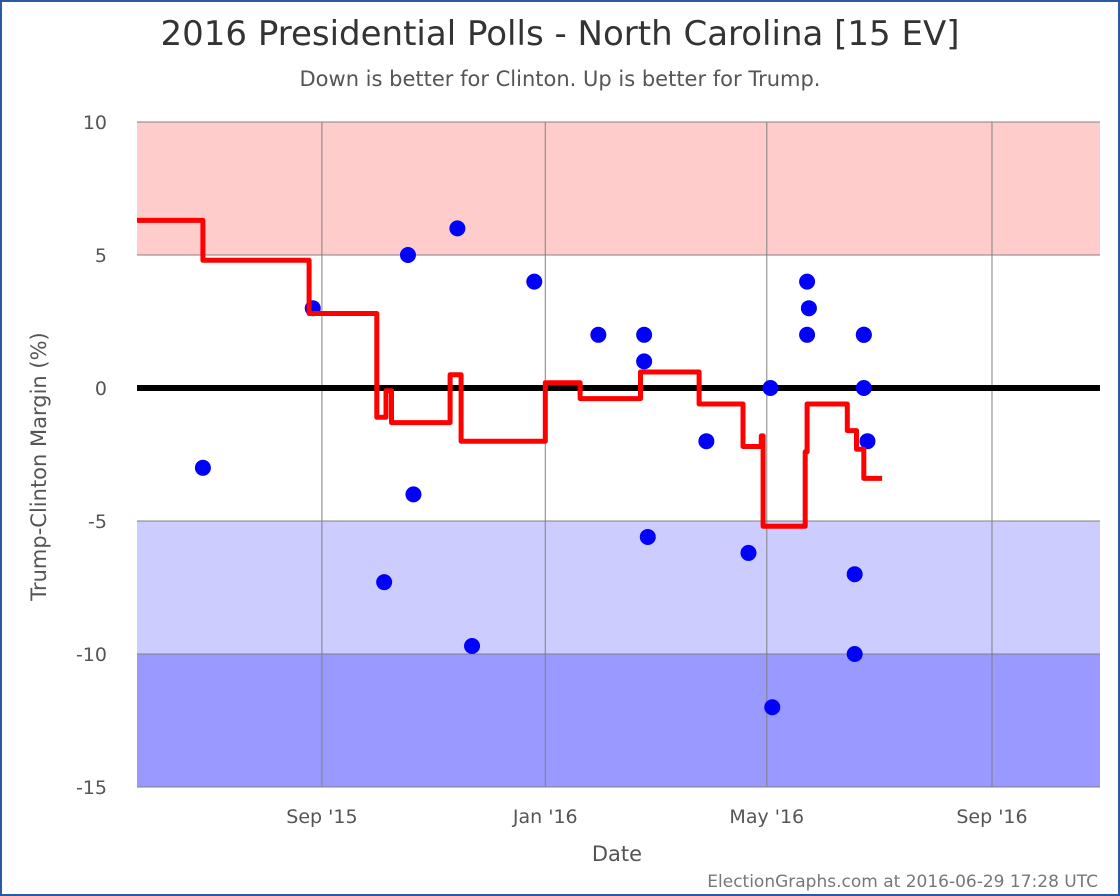 The height and width of the screenshot is (896, 1120). Describe the element at coordinates (545, 817) in the screenshot. I see `x-tick-label: Jan '16` at that location.